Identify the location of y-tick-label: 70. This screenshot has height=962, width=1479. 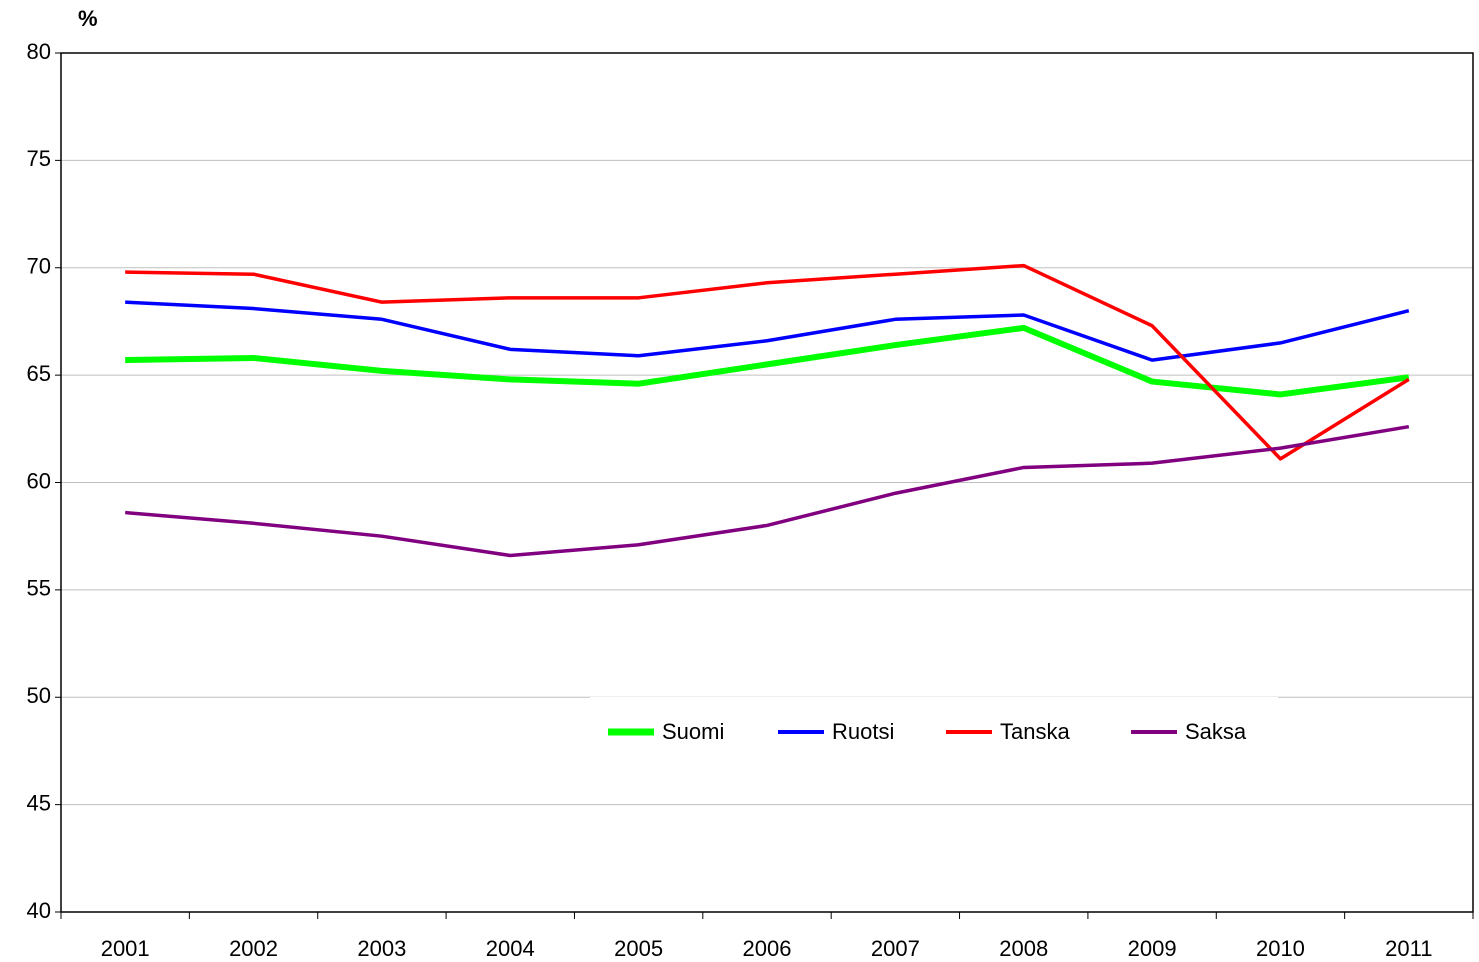
(39, 266).